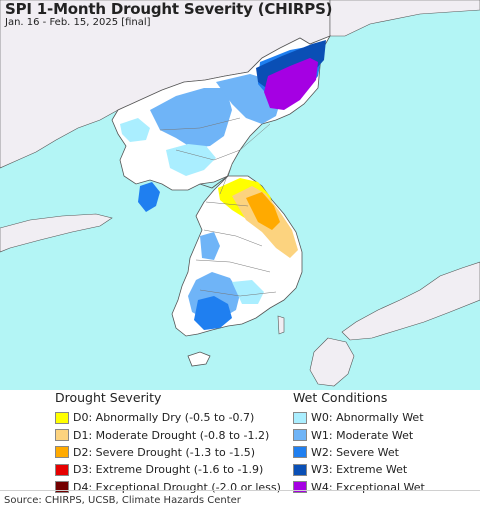 Image resolution: width=480 pixels, height=510 pixels. Describe the element at coordinates (62, 435) in the screenshot. I see `legend-swatch-d1` at that location.